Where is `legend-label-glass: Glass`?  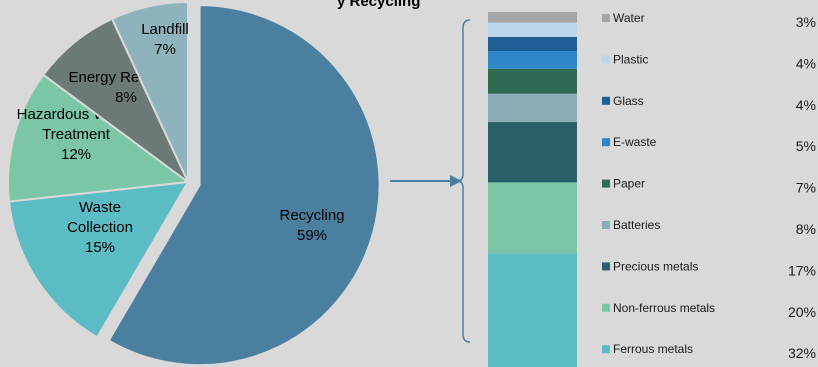
legend-label-glass: Glass is located at coordinates (628, 101).